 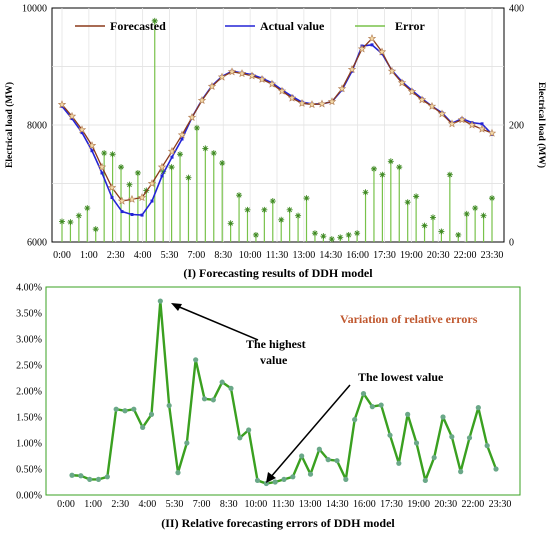 What do you see at coordinates (9, 125) in the screenshot?
I see `forecast-left-axis-title: Electrical load (MW)` at bounding box center [9, 125].